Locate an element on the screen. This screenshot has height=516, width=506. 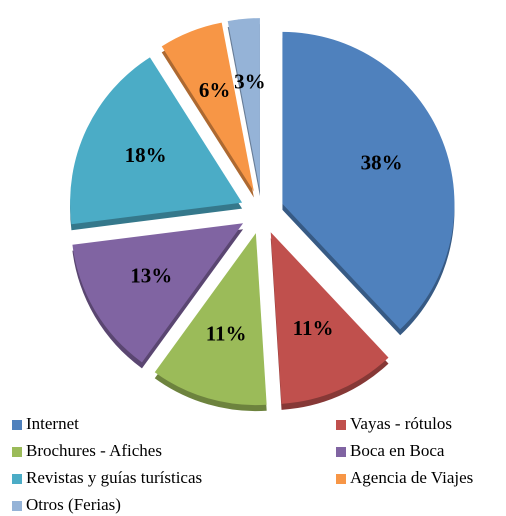
legend-label: Brochures - Afiches is located at coordinates (94, 450).